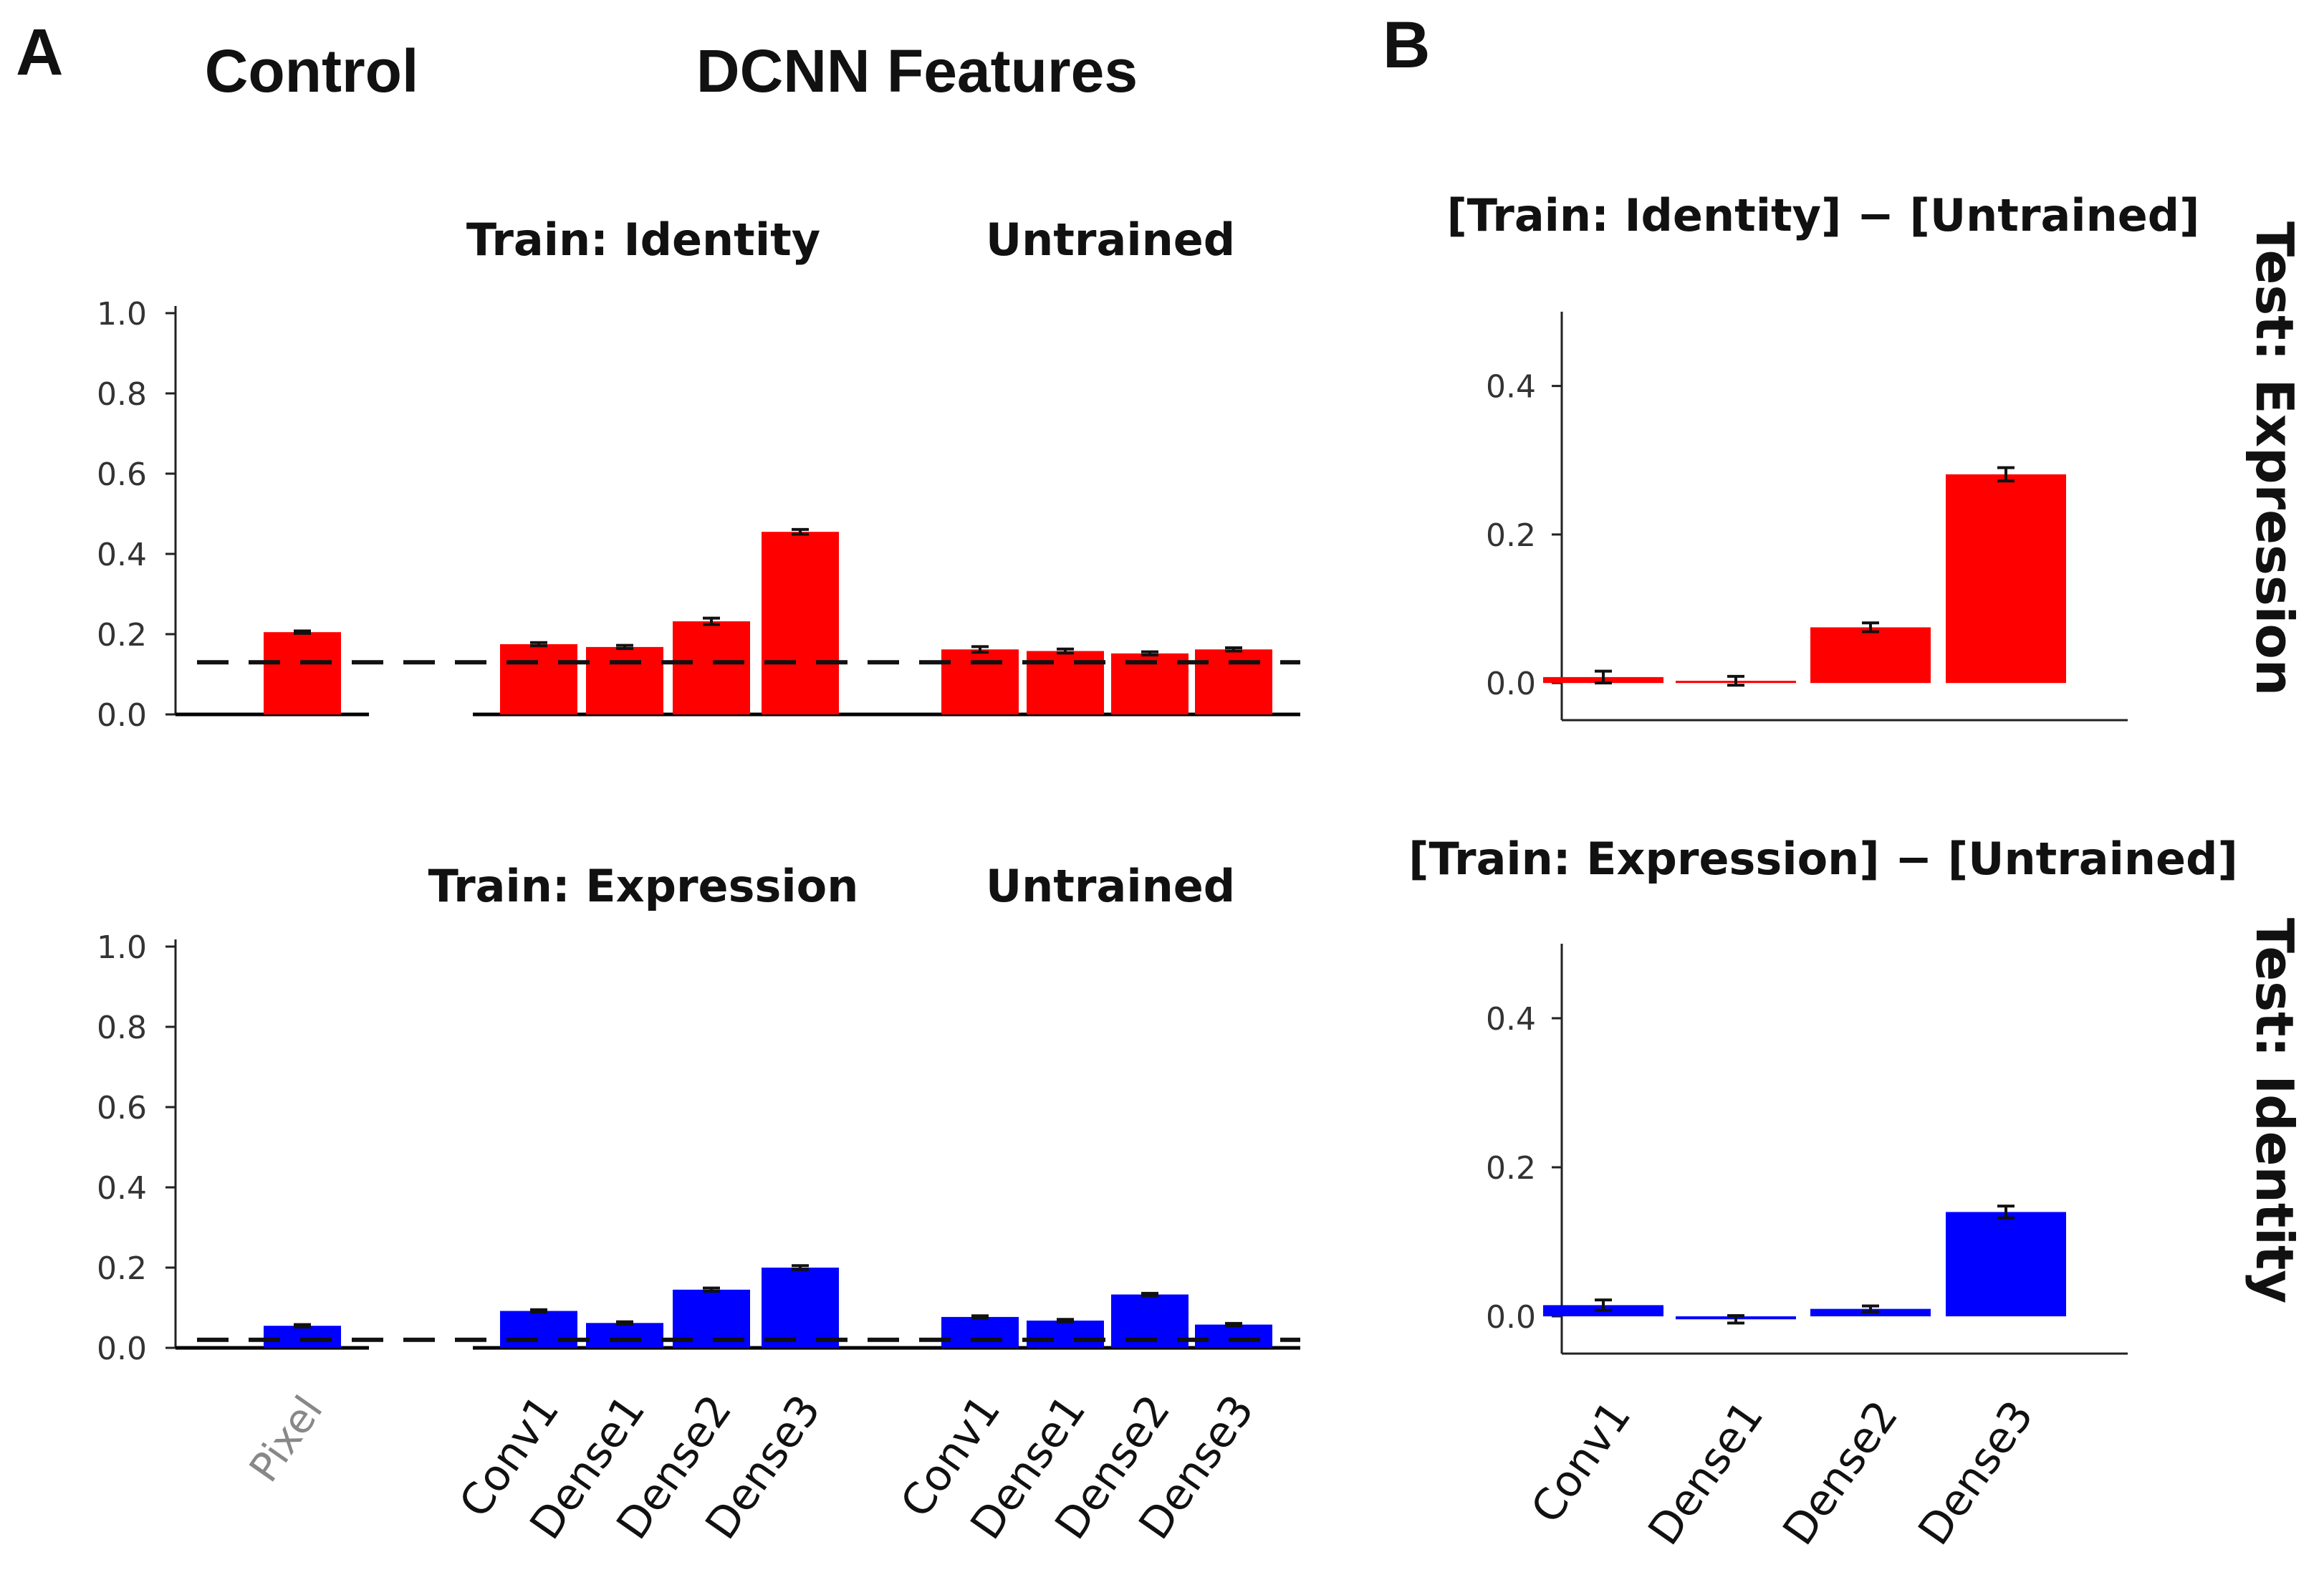 This screenshot has height=1570, width=2324. What do you see at coordinates (1822, 215) in the screenshot?
I see `title-b-top: [Train: Identity] − [Untrained]` at bounding box center [1822, 215].